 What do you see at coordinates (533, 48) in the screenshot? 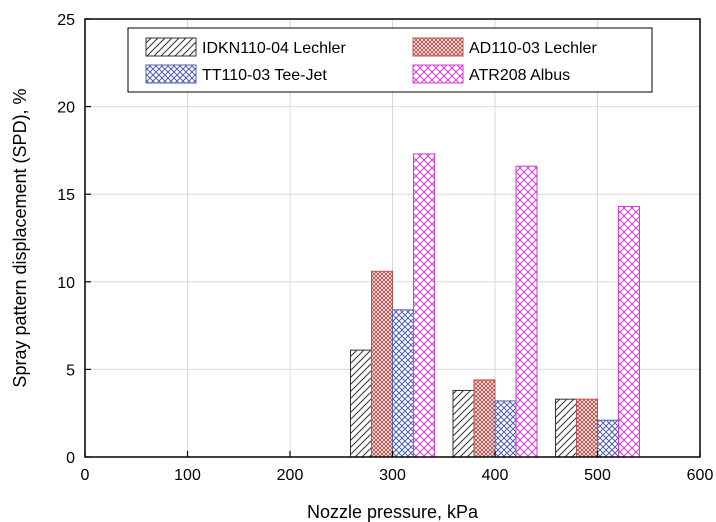
I see `legend-label: AD110-03 Lechler` at bounding box center [533, 48].